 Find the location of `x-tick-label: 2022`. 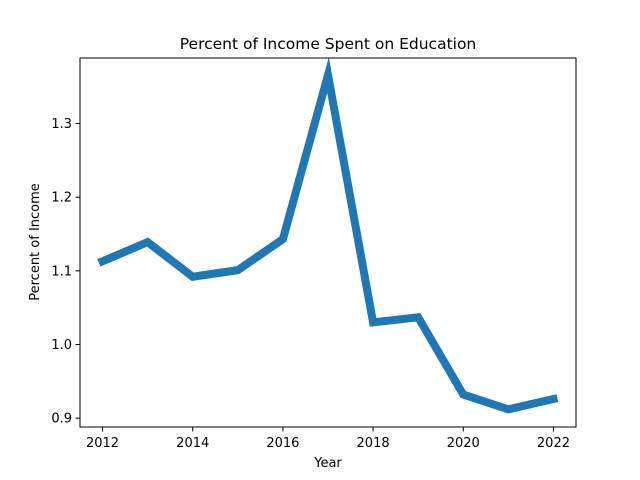

x-tick-label: 2022 is located at coordinates (553, 443).